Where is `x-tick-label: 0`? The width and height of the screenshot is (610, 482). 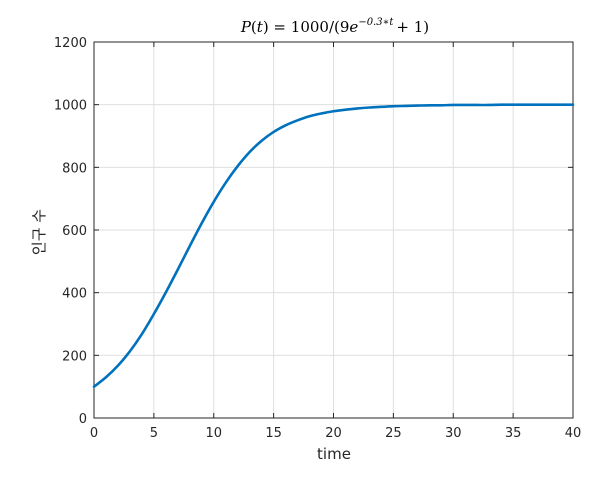 x-tick-label: 0 is located at coordinates (94, 433).